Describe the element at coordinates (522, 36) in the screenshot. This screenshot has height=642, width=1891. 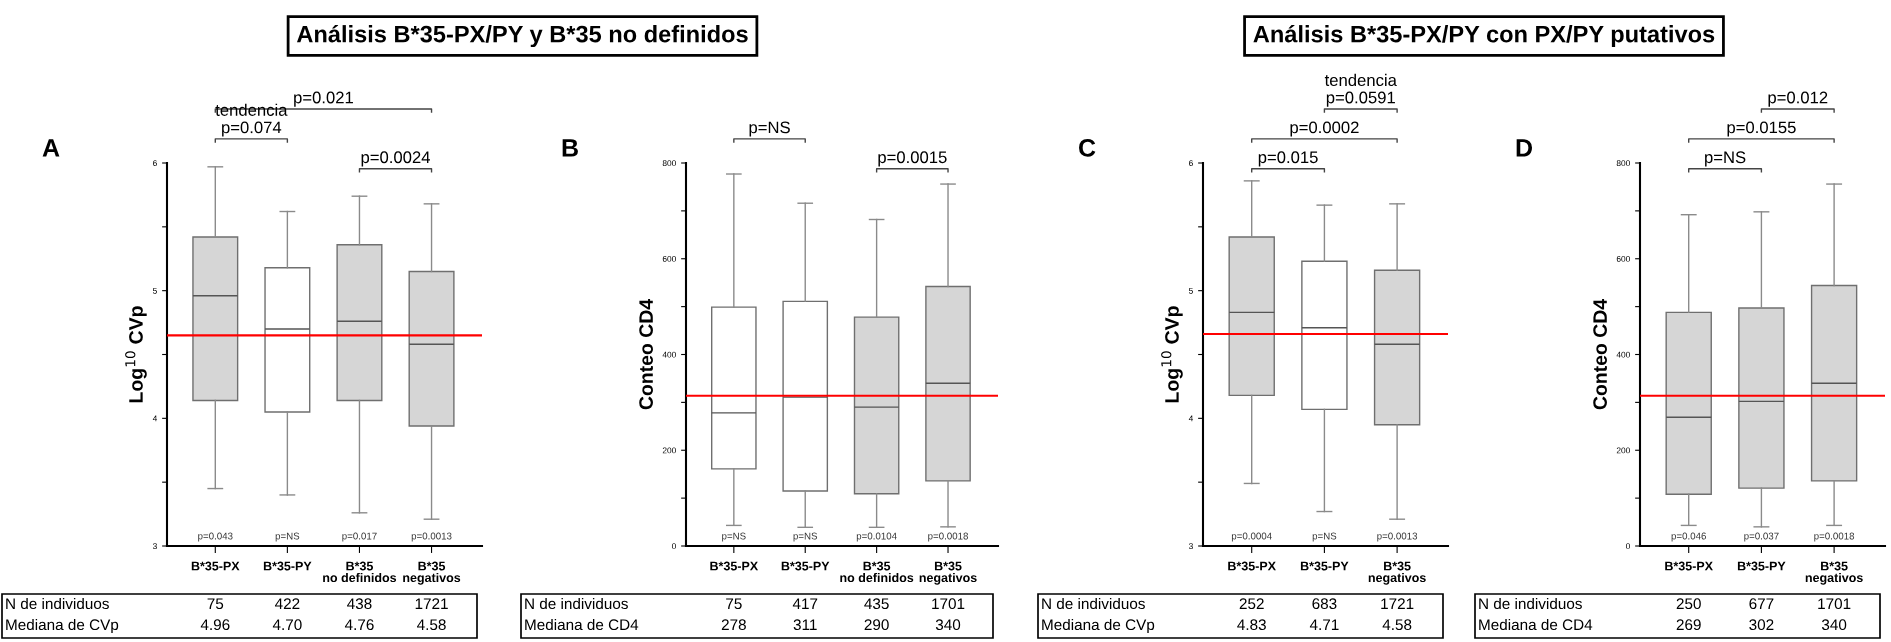
I see `chart-title: Análisis B*35-PX/PY y B*35 no definidos` at that location.